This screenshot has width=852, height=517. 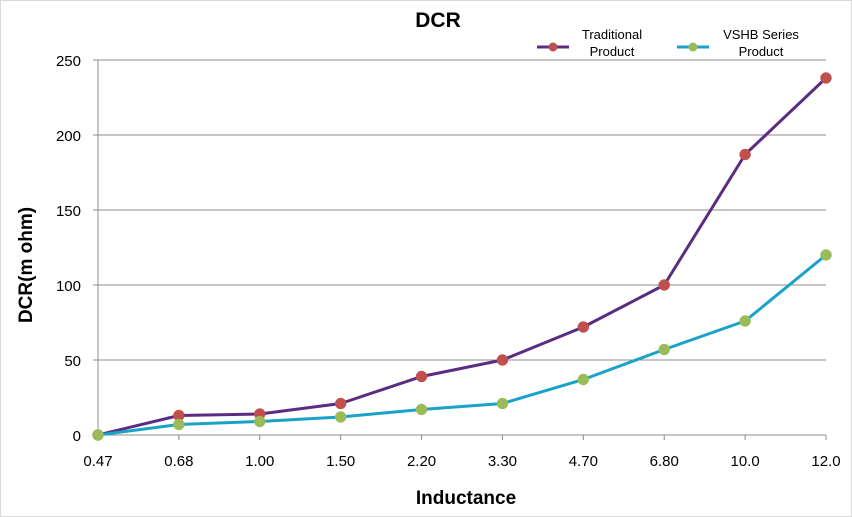 What do you see at coordinates (502, 461) in the screenshot?
I see `x-tick-label: 3.30` at bounding box center [502, 461].